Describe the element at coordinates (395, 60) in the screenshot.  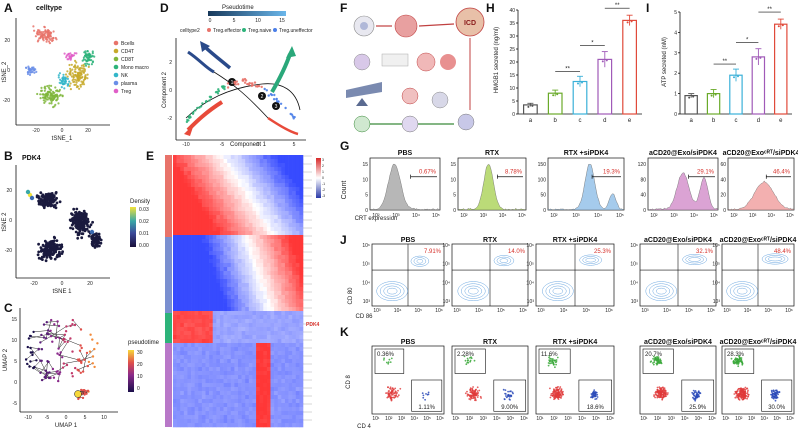
I see `sipdk4-box-icon` at that location.